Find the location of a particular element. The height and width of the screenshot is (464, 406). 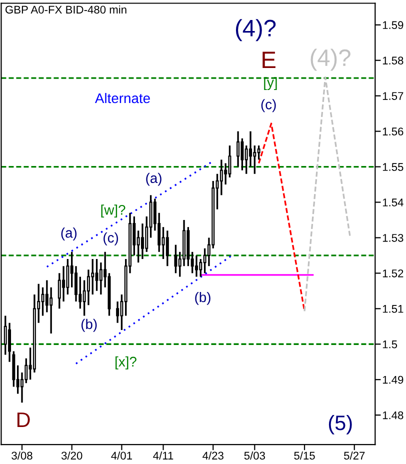

y-tick-label: 1.55 is located at coordinates (393, 167).